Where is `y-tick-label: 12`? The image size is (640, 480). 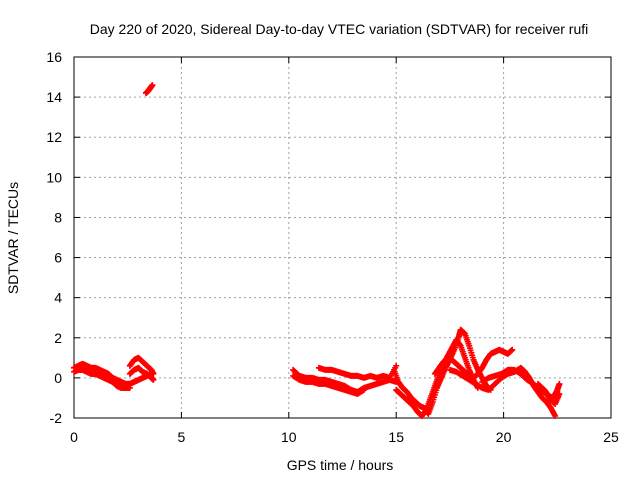
y-tick-label: 12 is located at coordinates (54, 137).